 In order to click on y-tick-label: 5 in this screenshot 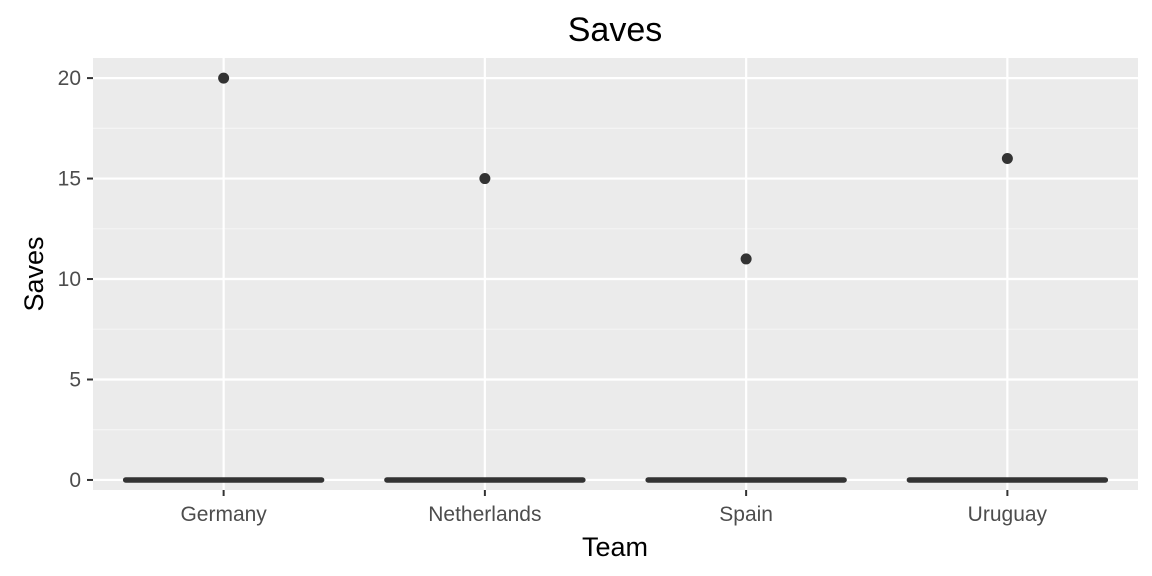, I will do `click(75, 379)`.